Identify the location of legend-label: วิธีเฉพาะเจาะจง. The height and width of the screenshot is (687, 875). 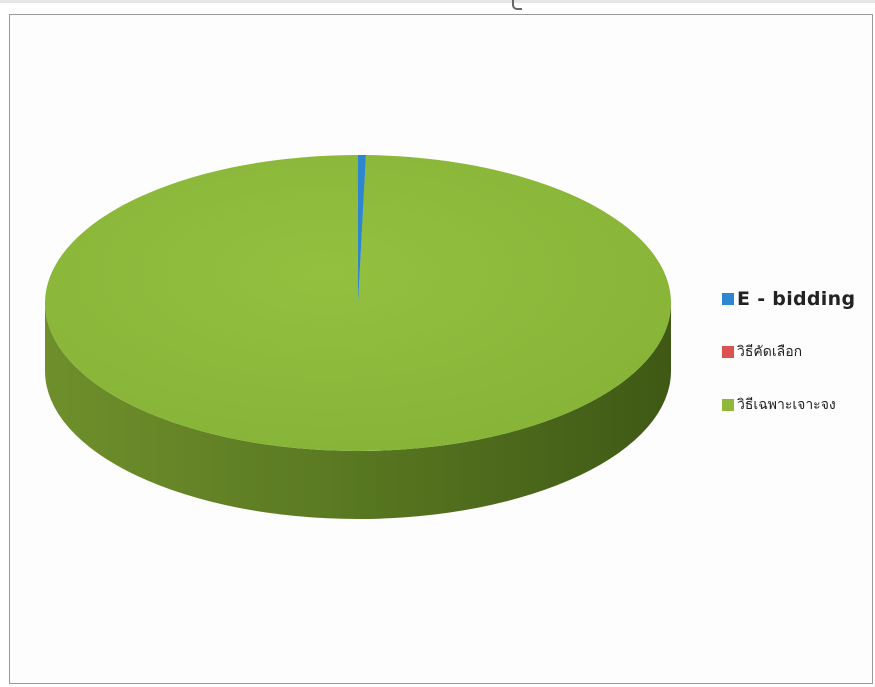
(786, 405).